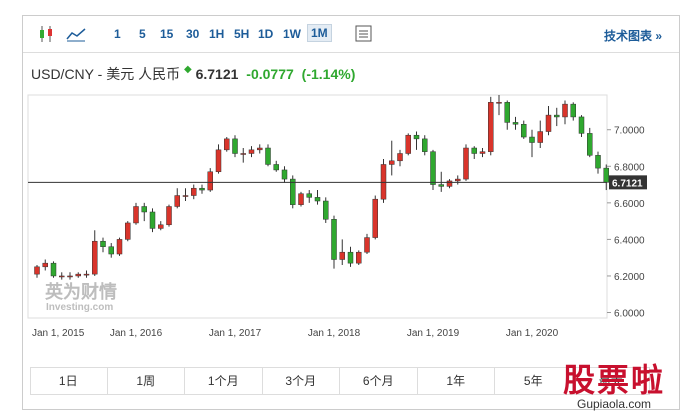 The image size is (682, 416). I want to click on interval-button: 1M, so click(319, 33).